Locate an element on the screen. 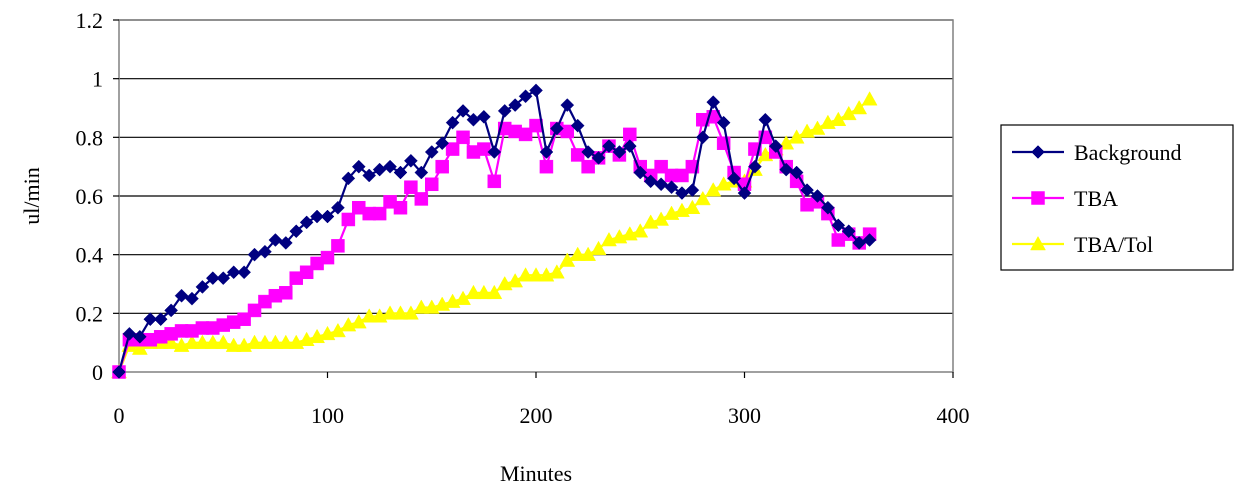  x-tick-label: 100 is located at coordinates (327, 415).